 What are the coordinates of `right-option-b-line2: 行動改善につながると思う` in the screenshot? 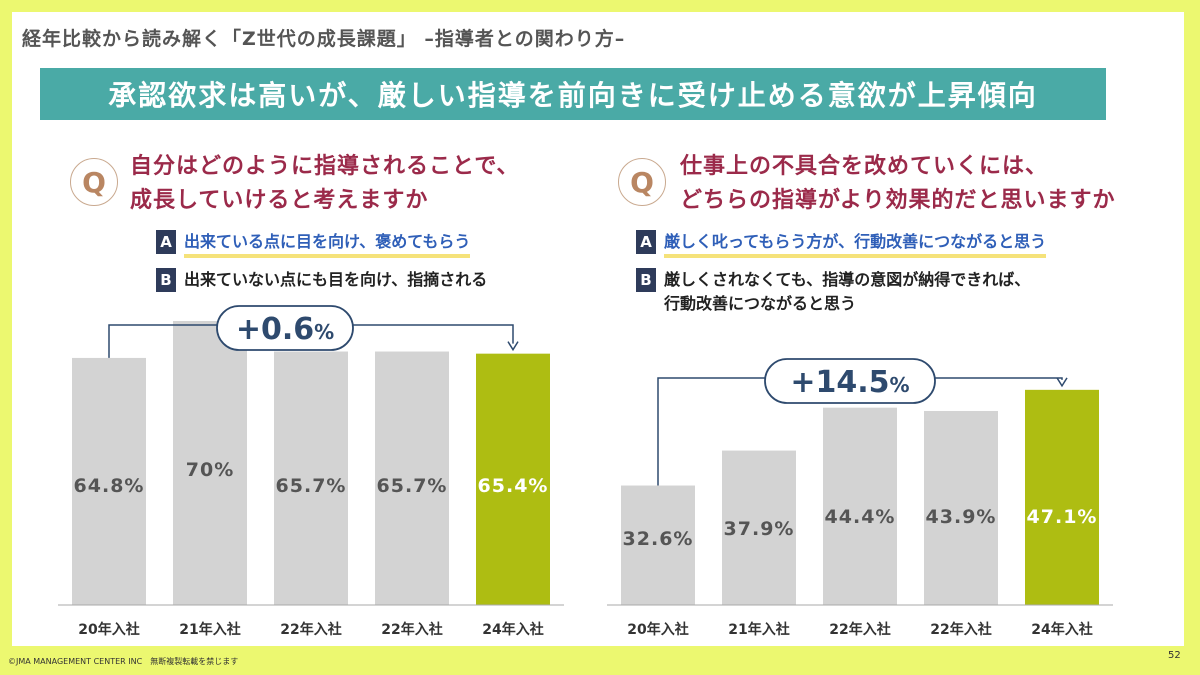 It's located at (760, 303).